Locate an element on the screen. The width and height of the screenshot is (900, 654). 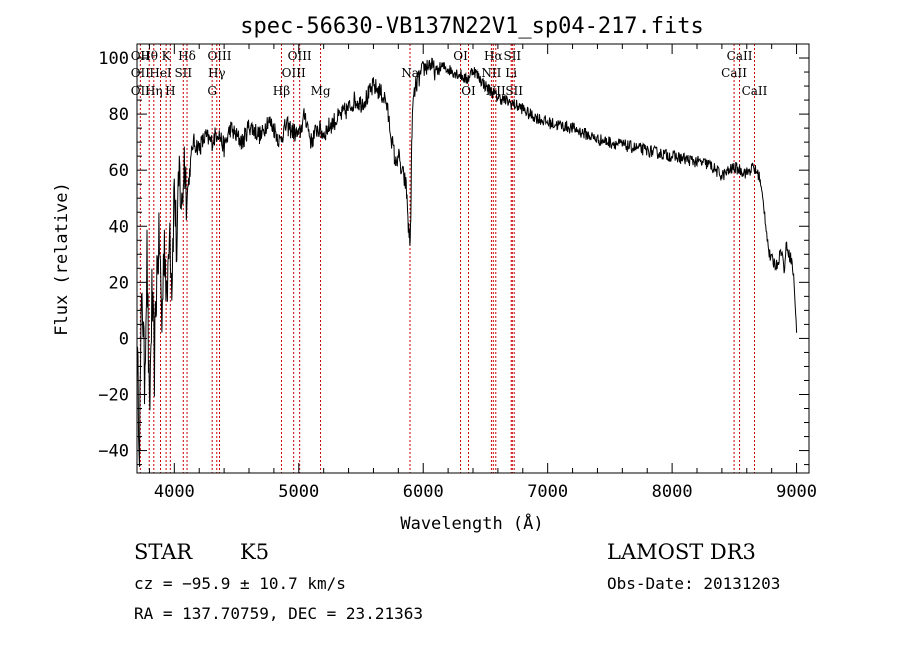
spectral-line-label: Hβ is located at coordinates (281, 91).